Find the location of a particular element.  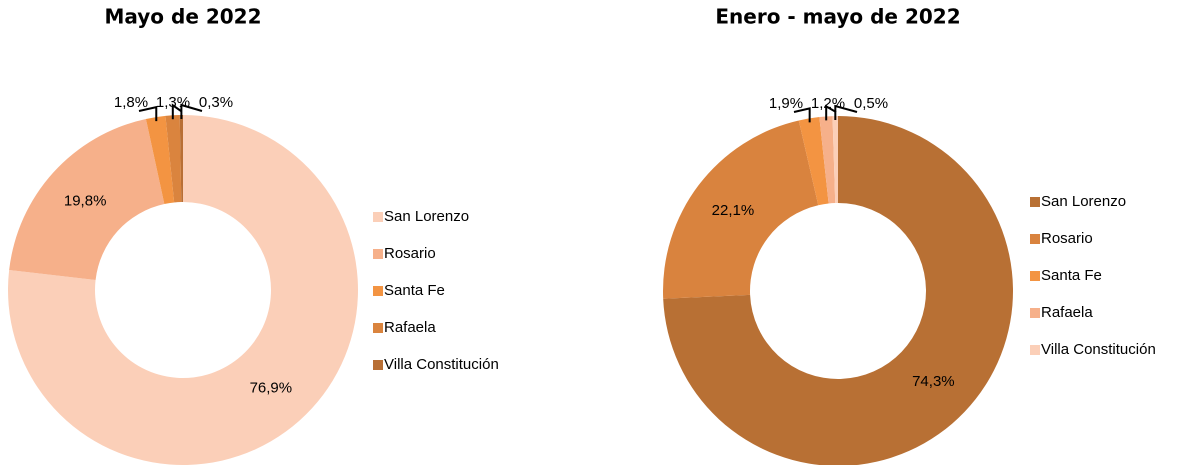

data-label: 1,3% is located at coordinates (173, 102).